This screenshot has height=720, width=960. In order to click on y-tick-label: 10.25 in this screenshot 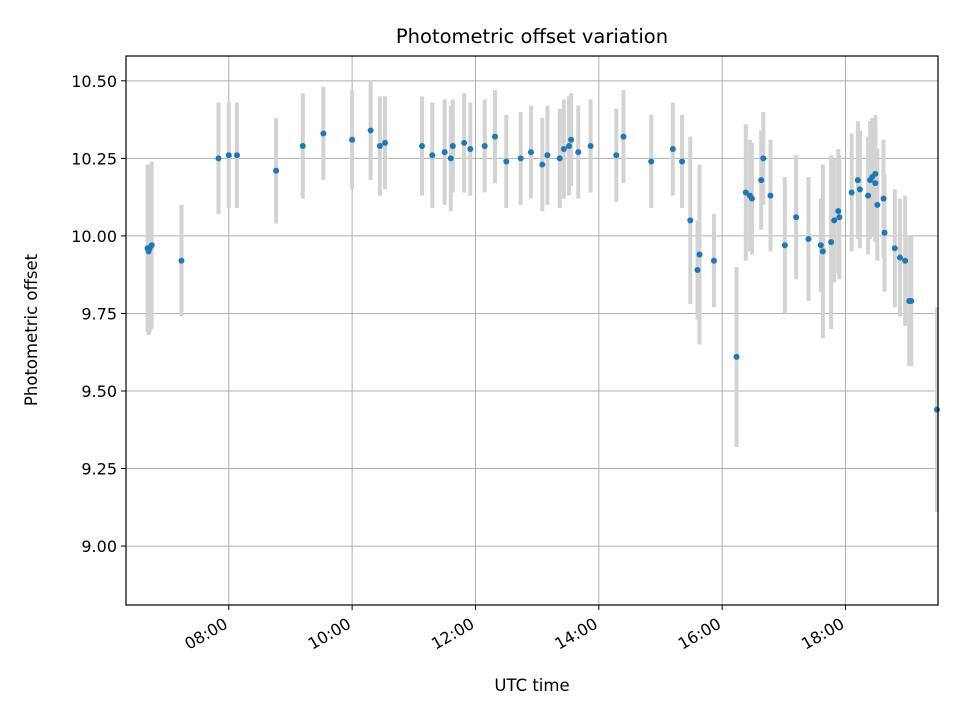, I will do `click(94, 158)`.